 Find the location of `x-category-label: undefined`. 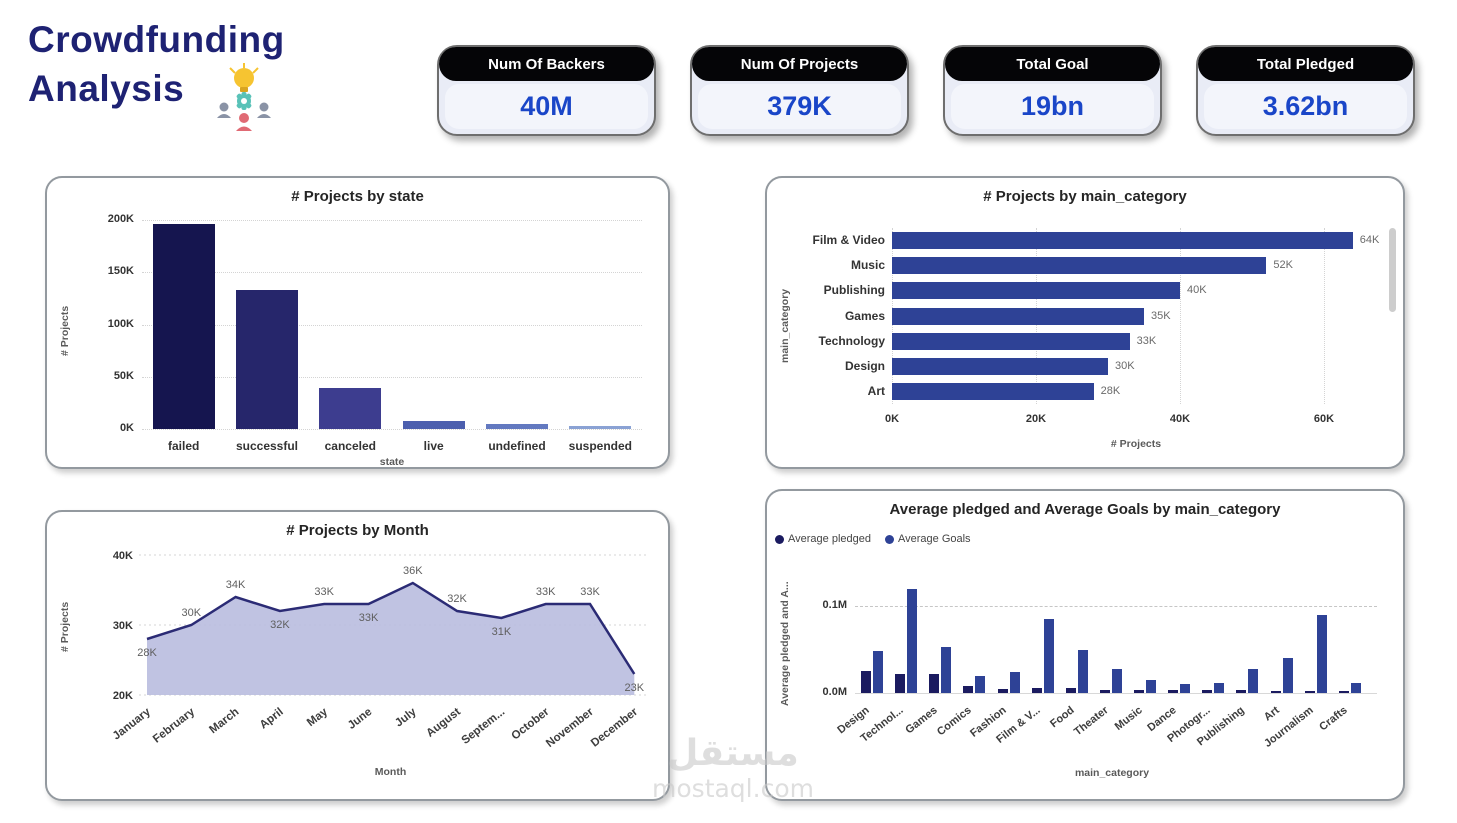

x-category-label: undefined is located at coordinates (517, 446).